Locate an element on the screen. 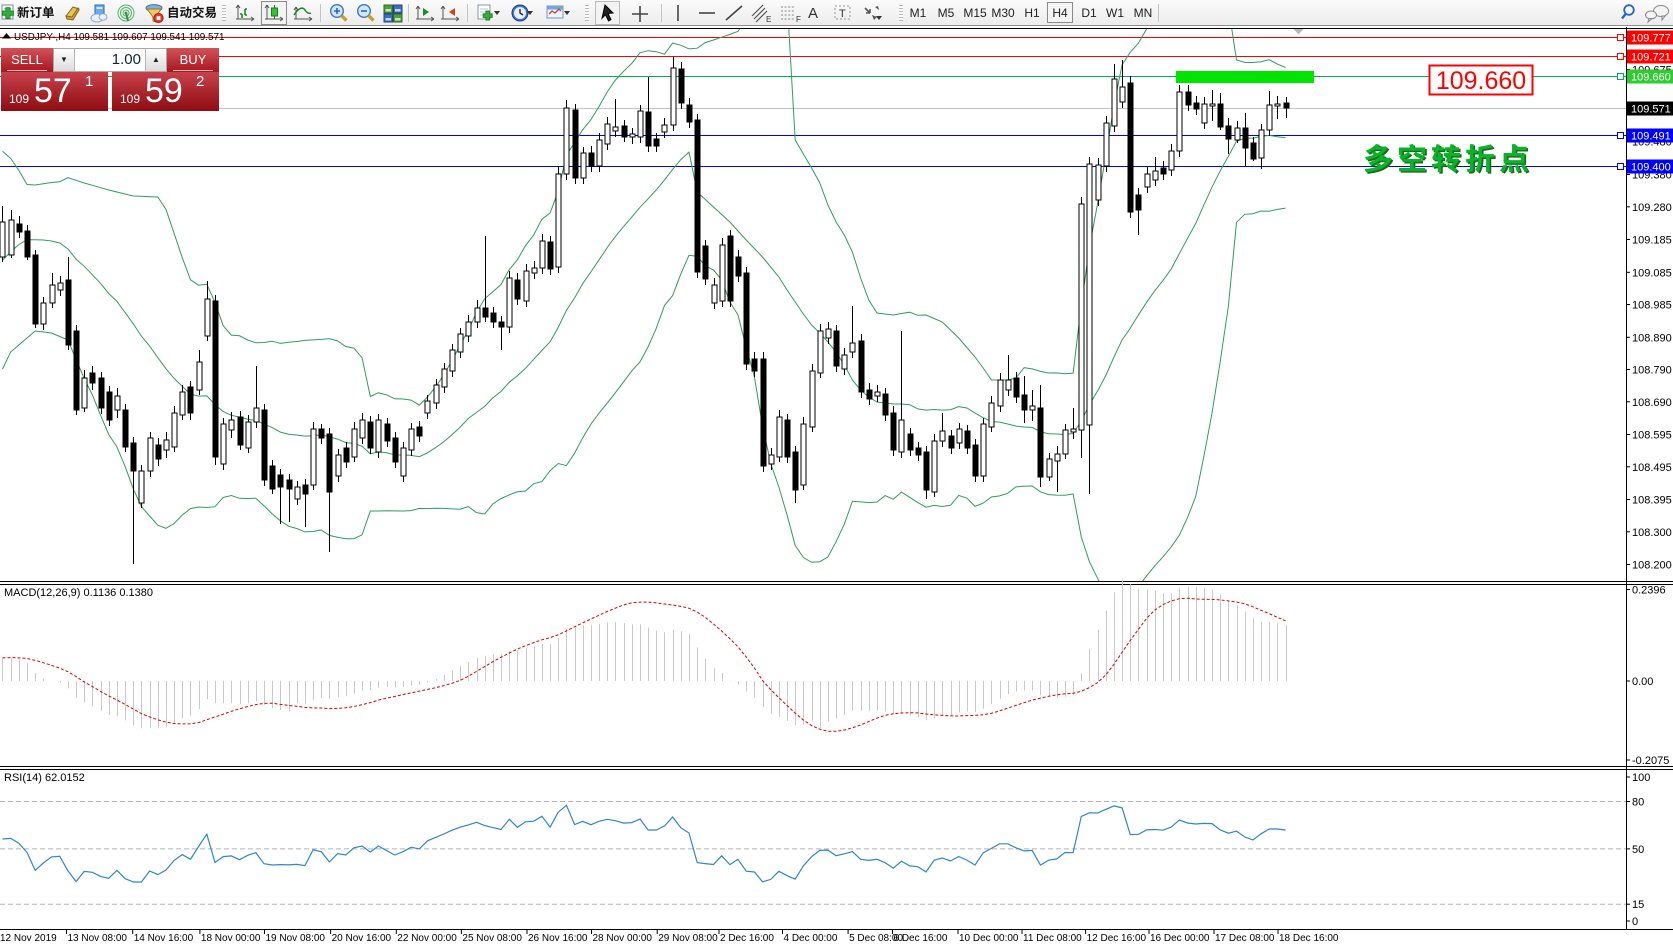  svg-text: MACD(12,26,9) 0.1136 0.1380 is located at coordinates (78, 593).